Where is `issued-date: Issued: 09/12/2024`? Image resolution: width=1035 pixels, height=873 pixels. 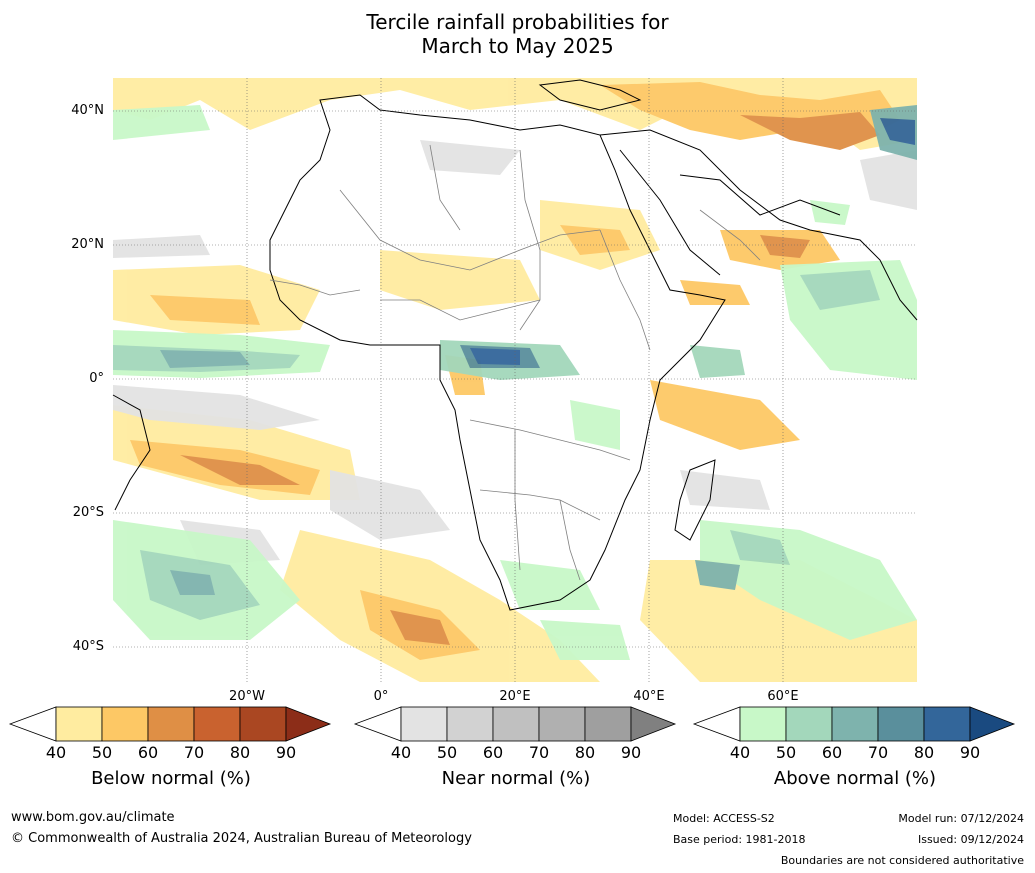 issued-date: Issued: 09/12/2024 is located at coordinates (970, 839).